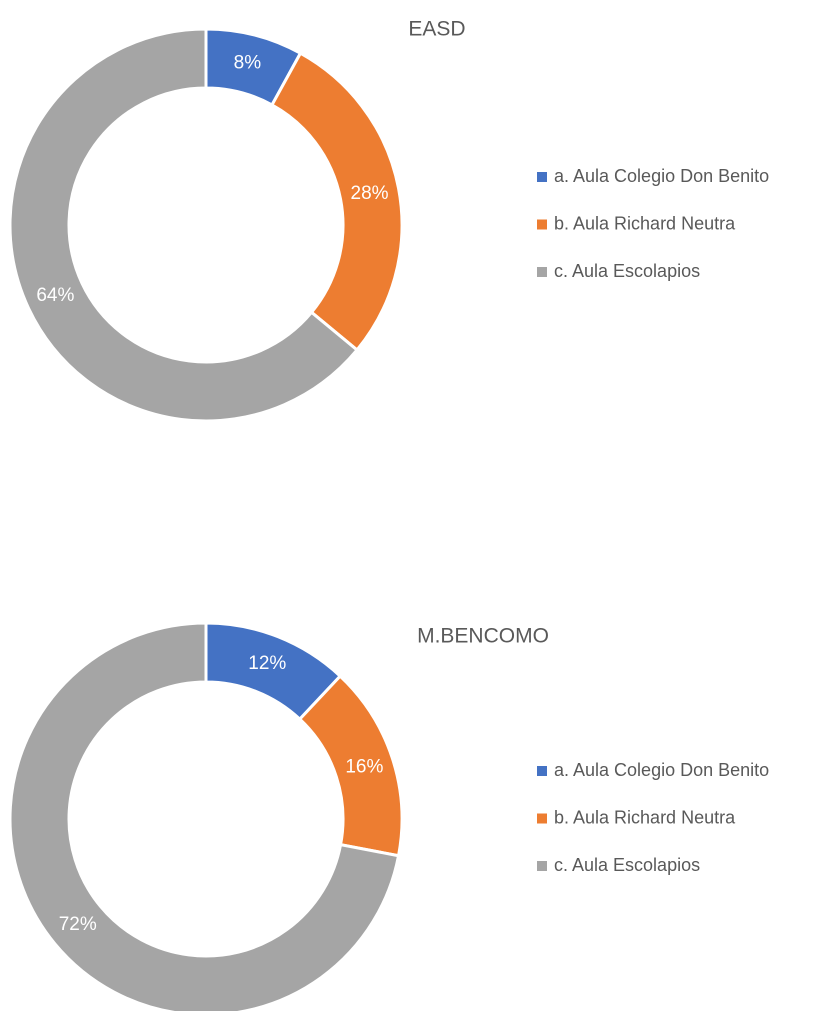 The image size is (827, 1011). What do you see at coordinates (336, 202) in the screenshot?
I see `donut-slice` at bounding box center [336, 202].